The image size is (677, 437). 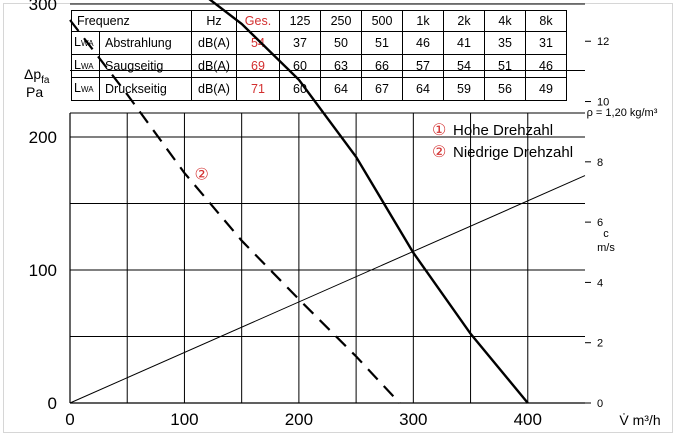 I want to click on band-header: 500, so click(x=382, y=21).